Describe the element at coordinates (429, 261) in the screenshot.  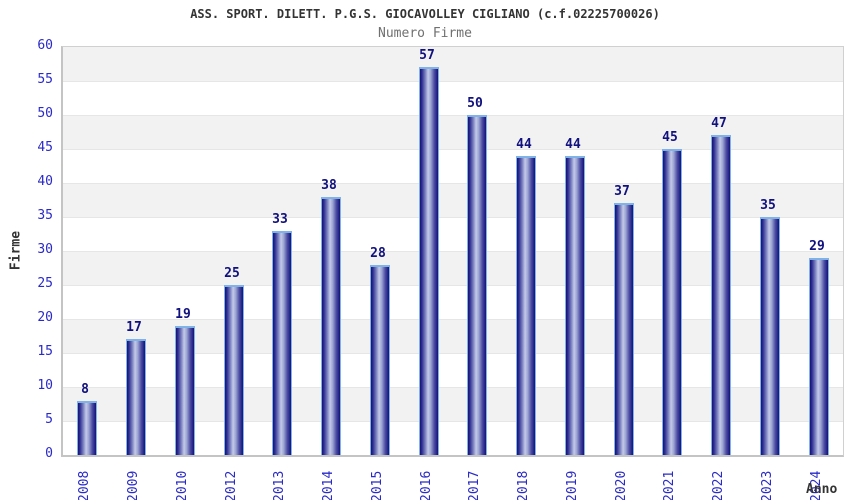
I see `bar-2016` at that location.